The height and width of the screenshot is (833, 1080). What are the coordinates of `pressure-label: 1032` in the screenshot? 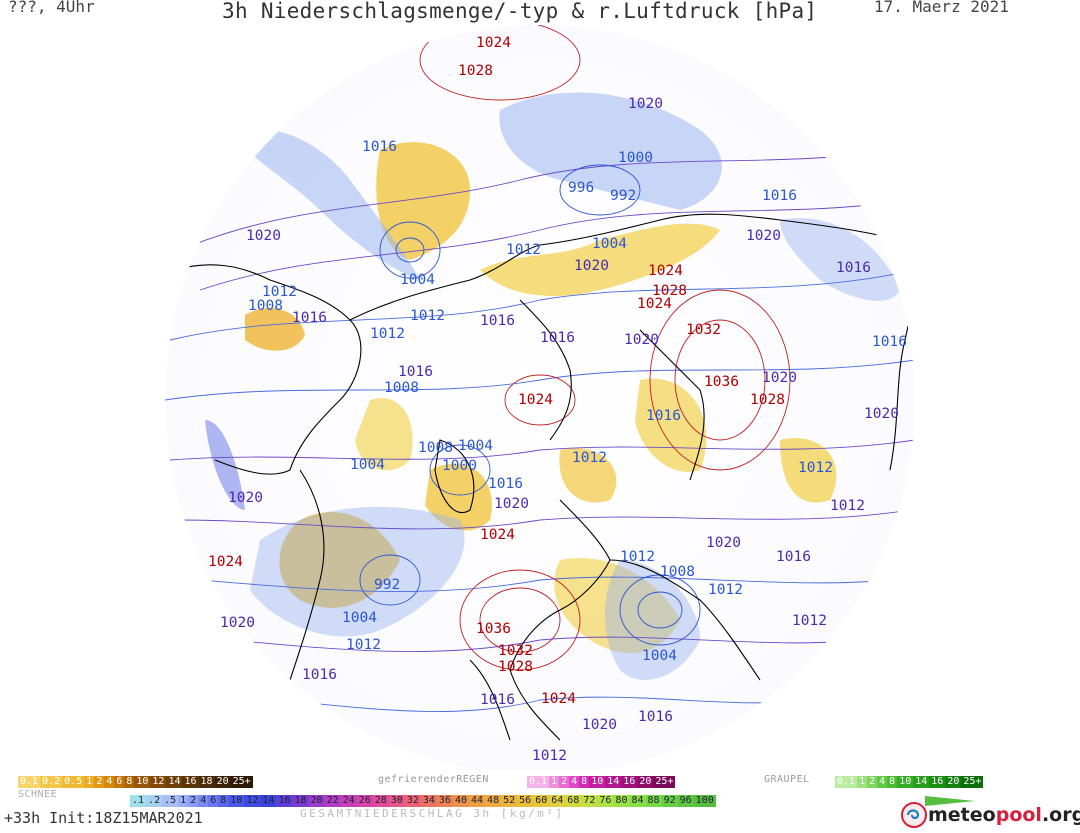 It's located at (703, 330).